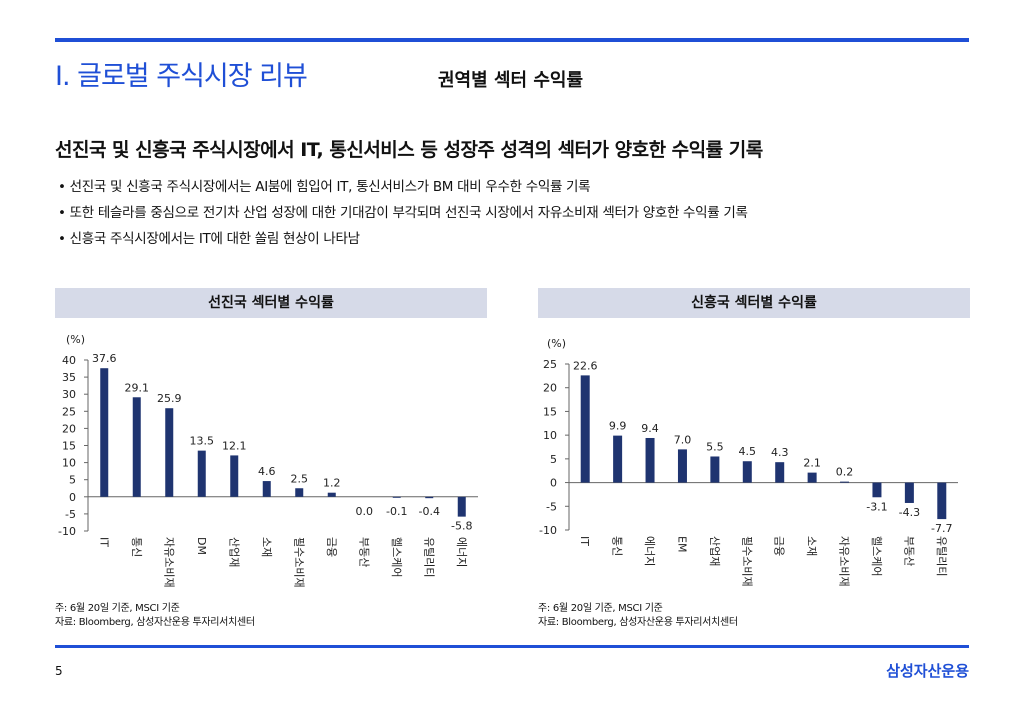 This screenshot has height=709, width=1024. Describe the element at coordinates (550, 364) in the screenshot. I see `right-y-tick-label: 25` at that location.